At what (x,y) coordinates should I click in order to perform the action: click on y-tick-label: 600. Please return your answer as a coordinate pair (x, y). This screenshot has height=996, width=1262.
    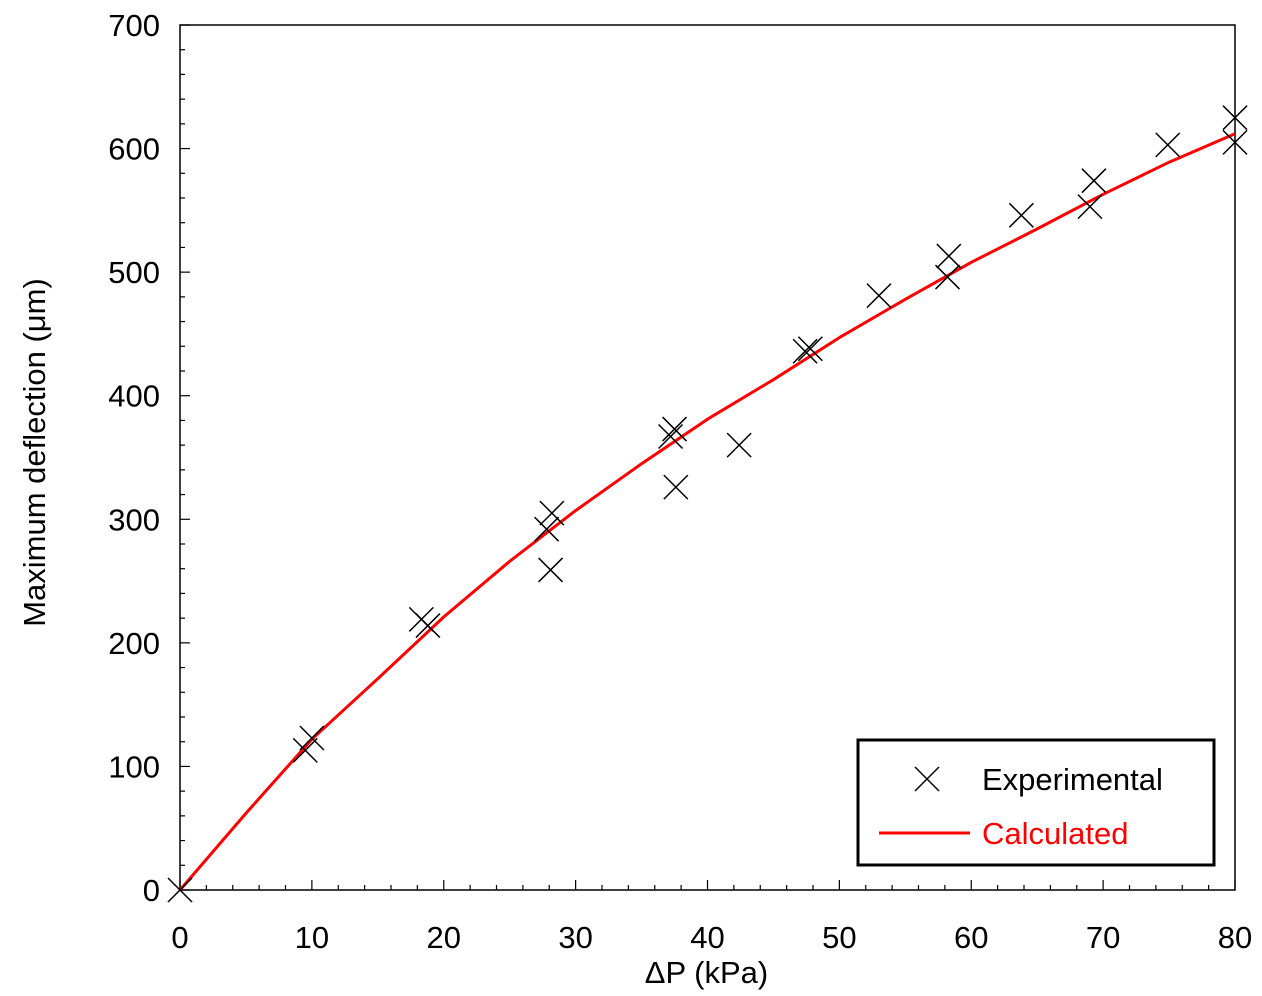
    Looking at the image, I should click on (134, 149).